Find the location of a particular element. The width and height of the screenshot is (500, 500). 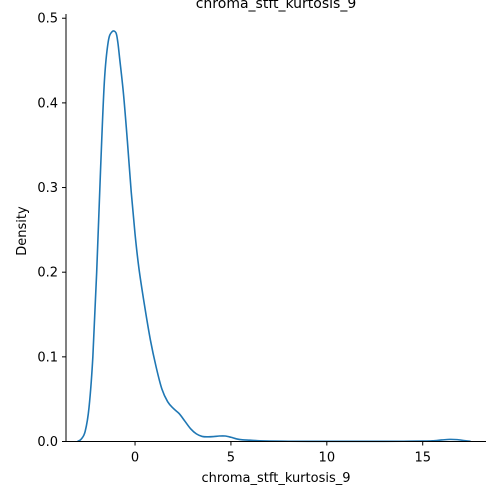

y-axis-label: Density is located at coordinates (22, 231).